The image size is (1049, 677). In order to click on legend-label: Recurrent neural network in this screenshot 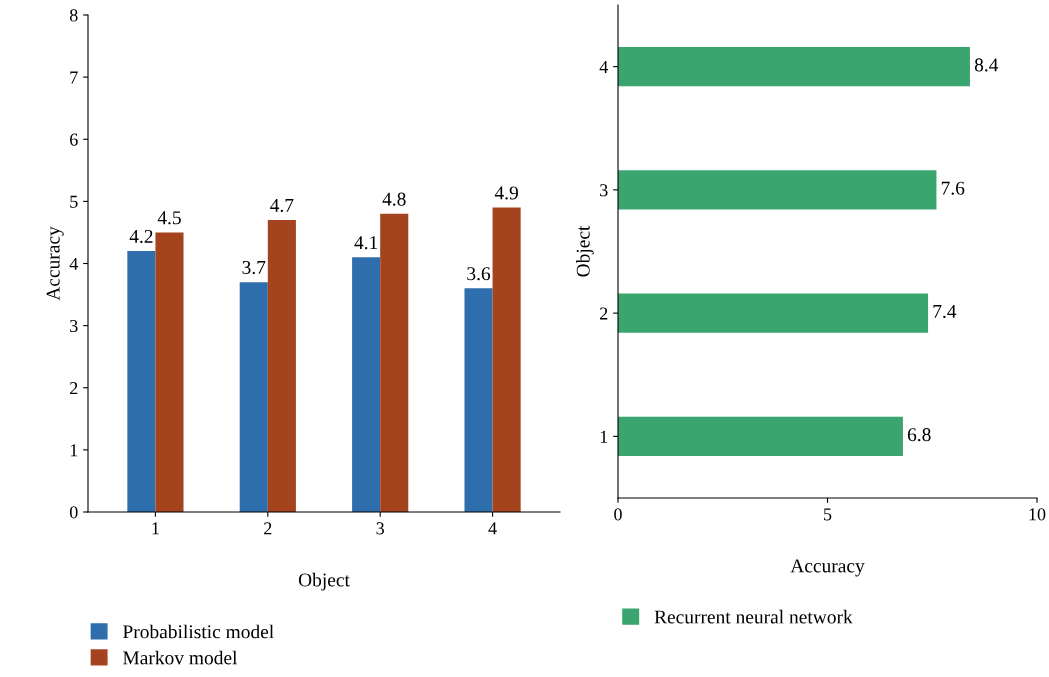, I will do `click(753, 616)`.